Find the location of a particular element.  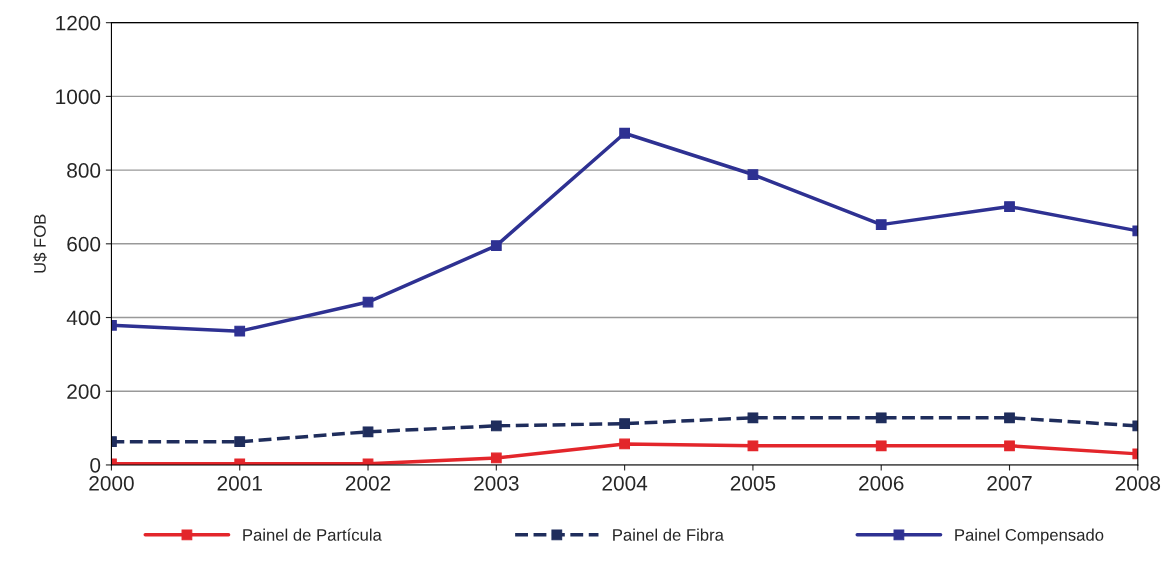

x-tick-label: 2004 is located at coordinates (625, 483).